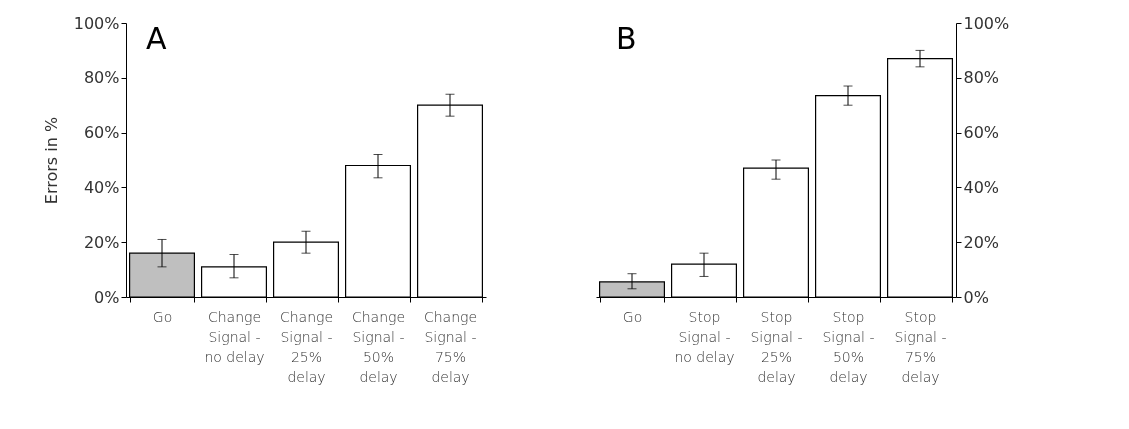 This screenshot has width=1129, height=429. Describe the element at coordinates (776, 346) in the screenshot. I see `x-tick-label: Stop Signal - 25% delay` at that location.